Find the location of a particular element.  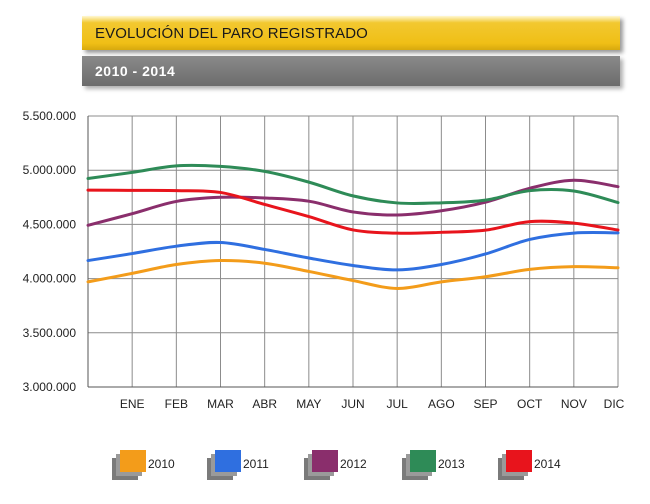

y-tick-label: 5.000.000 is located at coordinates (50, 170).